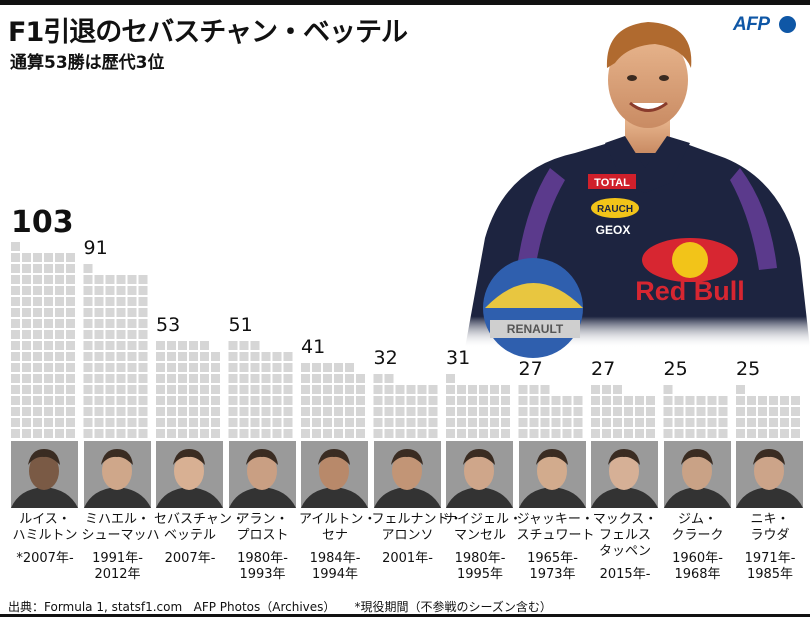 The height and width of the screenshot is (617, 810). I want to click on wins-value-label: 27, so click(531, 369).